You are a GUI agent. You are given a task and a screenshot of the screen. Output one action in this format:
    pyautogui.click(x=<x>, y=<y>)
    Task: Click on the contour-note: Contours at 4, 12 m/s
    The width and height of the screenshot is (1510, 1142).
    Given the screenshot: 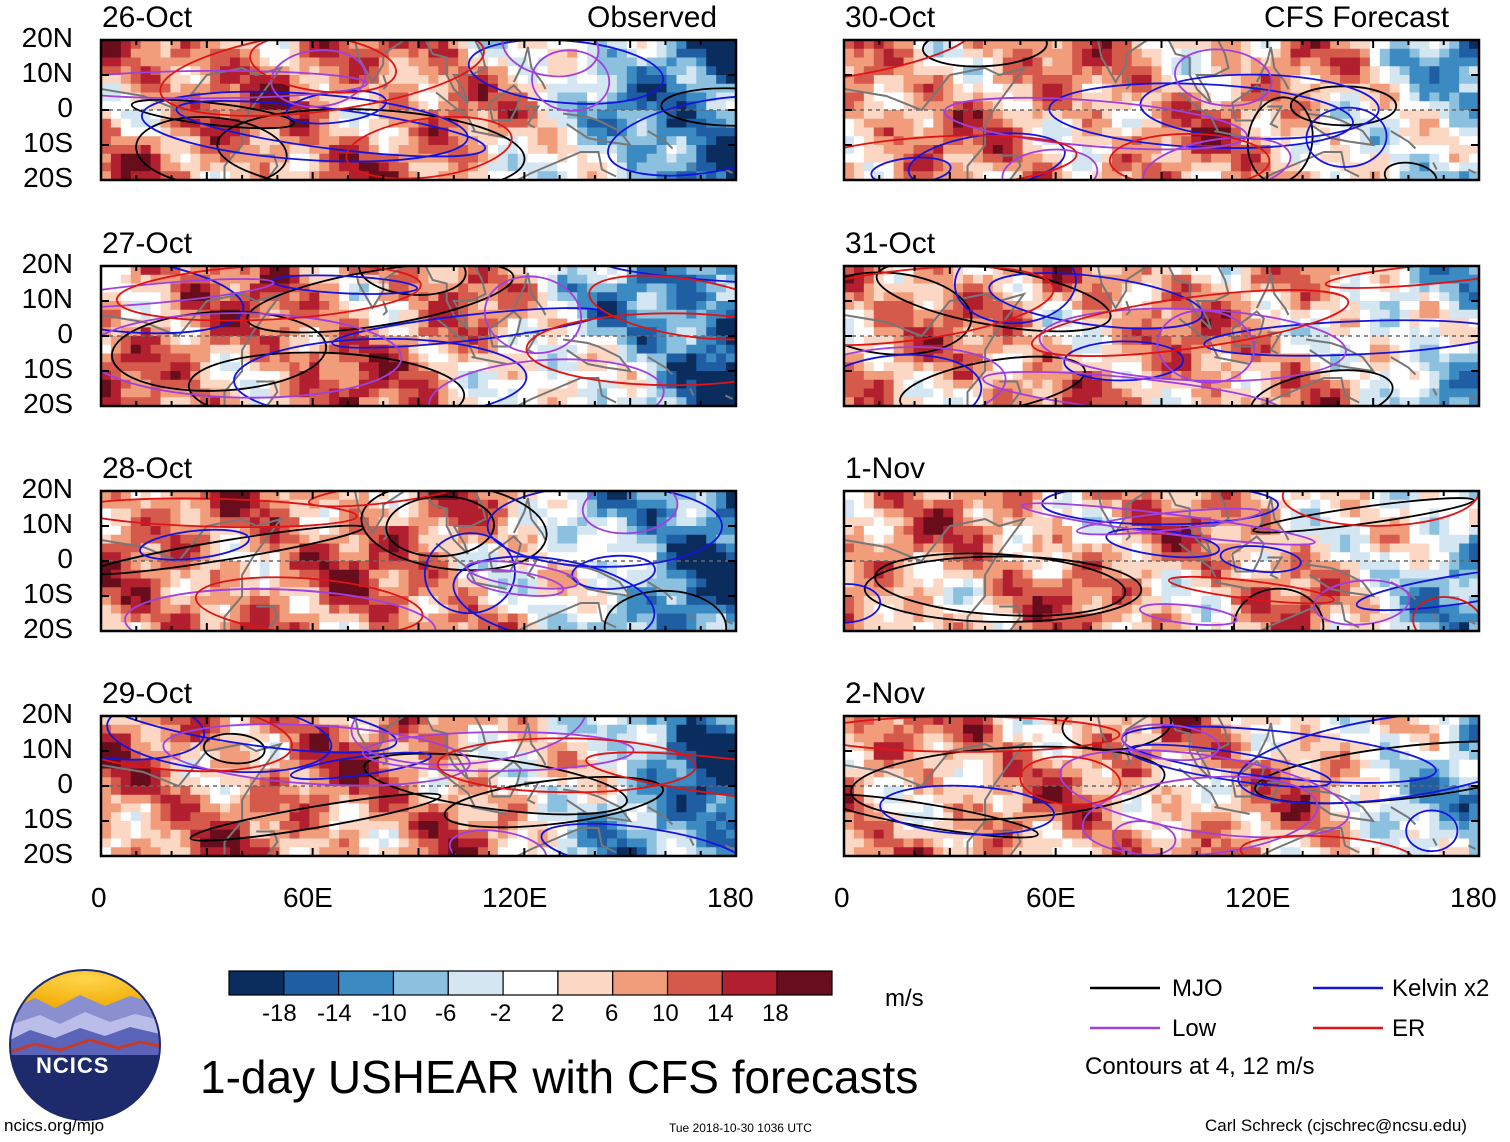 What is the action you would take?
    pyautogui.click(x=1200, y=1066)
    